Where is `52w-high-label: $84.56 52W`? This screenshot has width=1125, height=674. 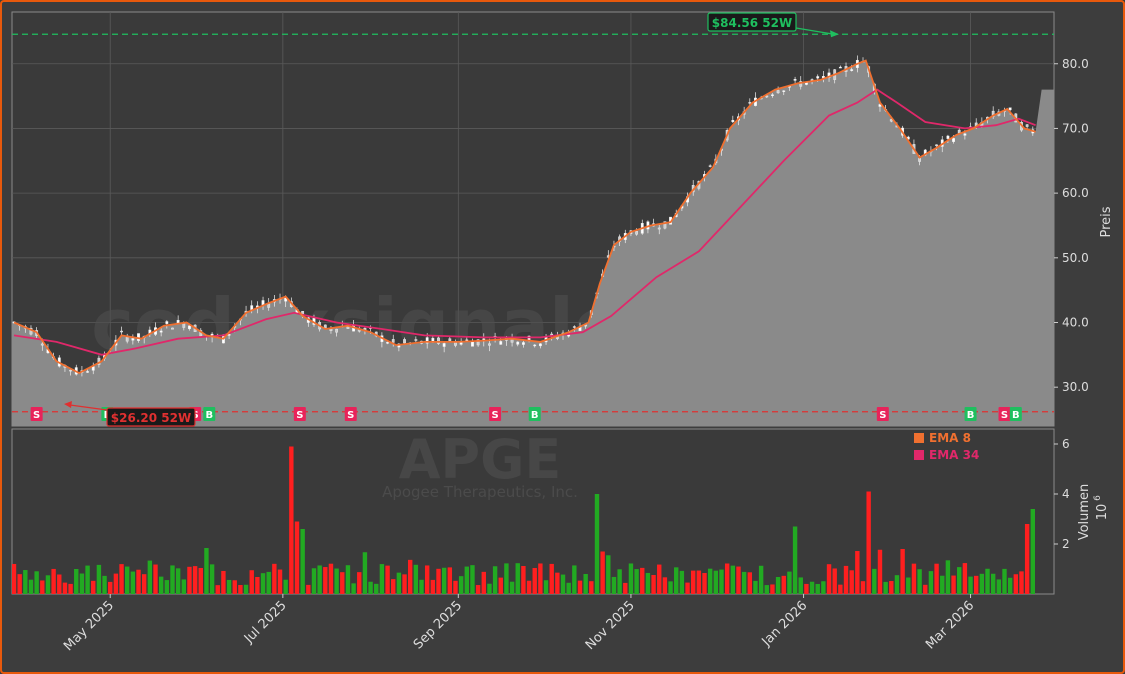
52w-high-label: $84.56 52W is located at coordinates (752, 23).